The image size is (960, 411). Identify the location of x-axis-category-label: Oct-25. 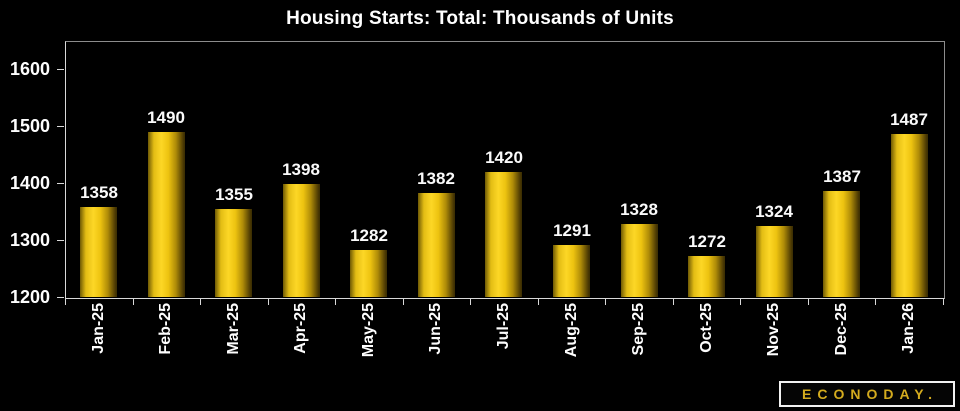
(706, 328).